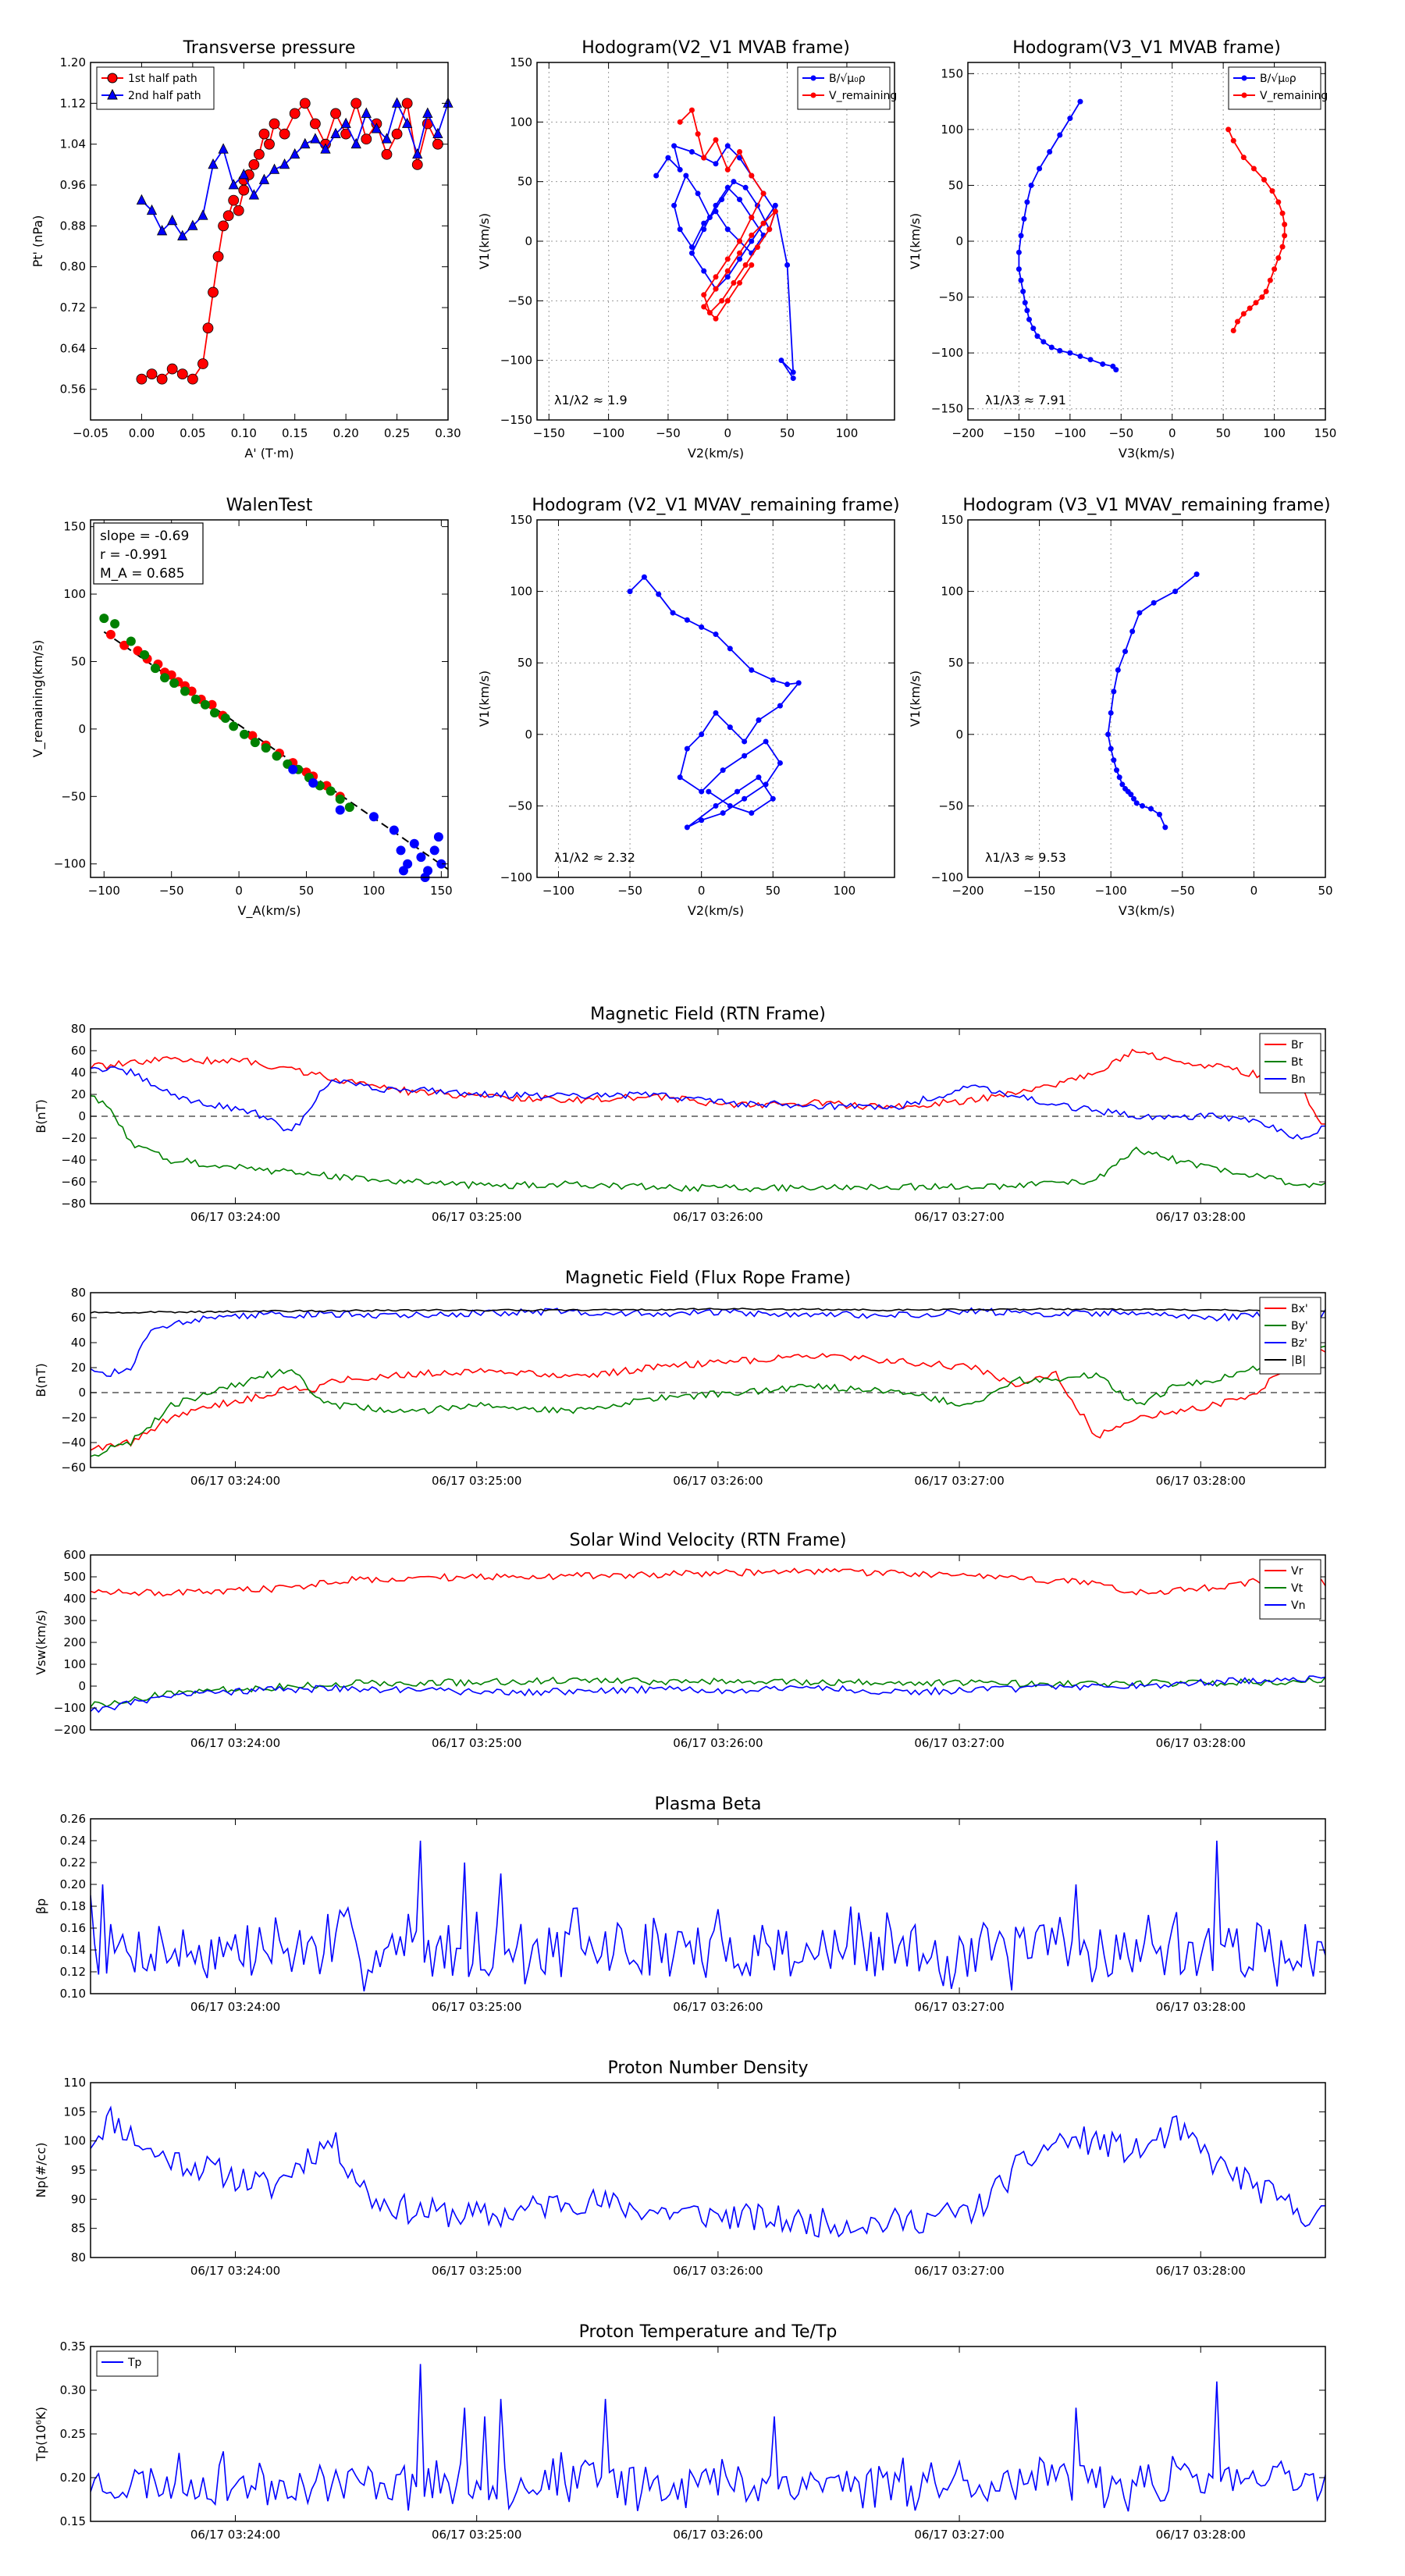 The image size is (1405, 2576). I want to click on x-axis-label: V2(km/s), so click(716, 454).